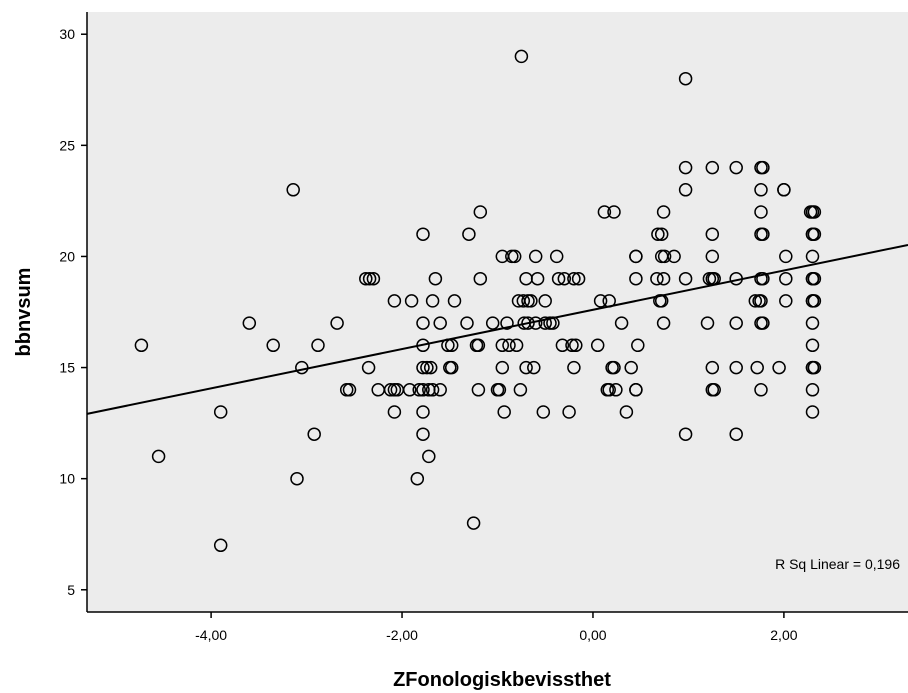 This screenshot has width=908, height=693. Describe the element at coordinates (402, 635) in the screenshot. I see `x-tick-label: -2,00` at that location.